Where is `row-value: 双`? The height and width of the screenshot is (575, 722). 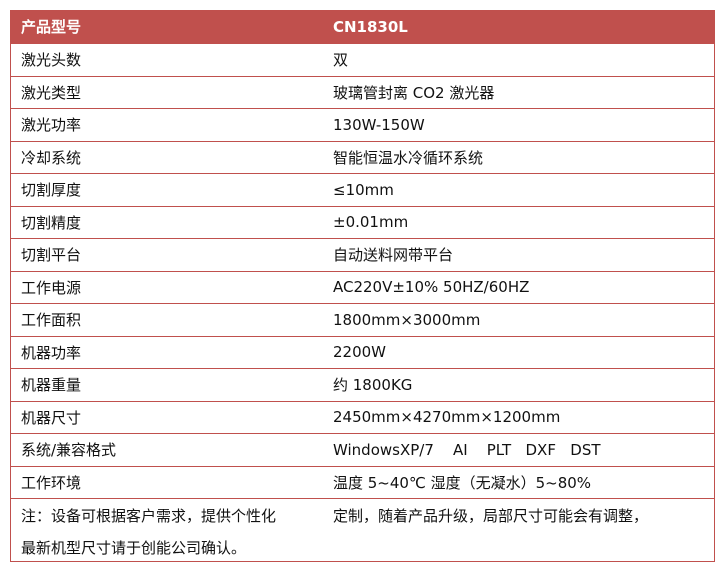
row-value: 双 is located at coordinates (341, 60).